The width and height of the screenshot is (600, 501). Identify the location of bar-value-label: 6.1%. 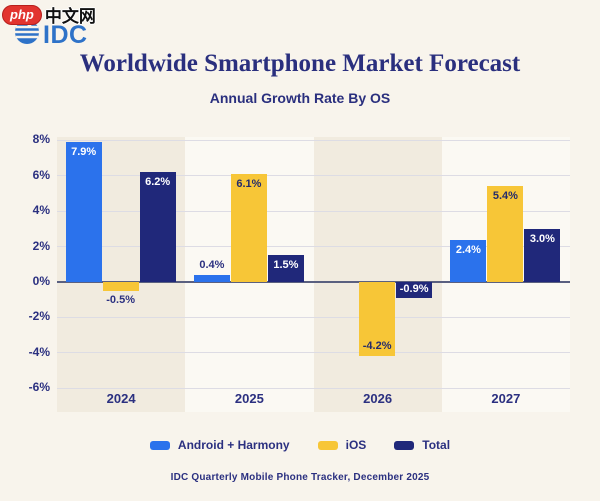
(249, 184).